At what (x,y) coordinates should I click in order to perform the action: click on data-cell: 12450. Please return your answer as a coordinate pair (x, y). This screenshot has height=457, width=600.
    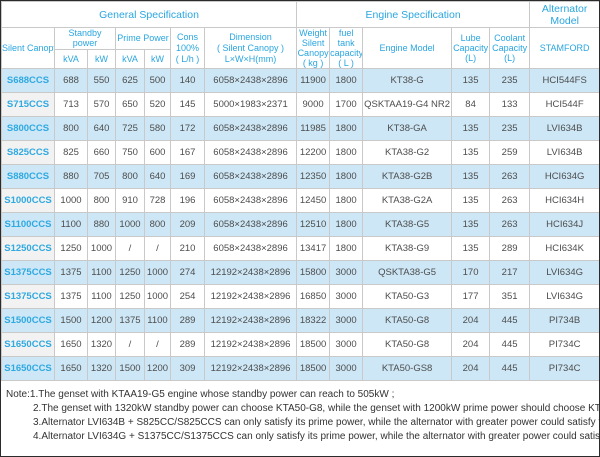
    Looking at the image, I should click on (313, 200).